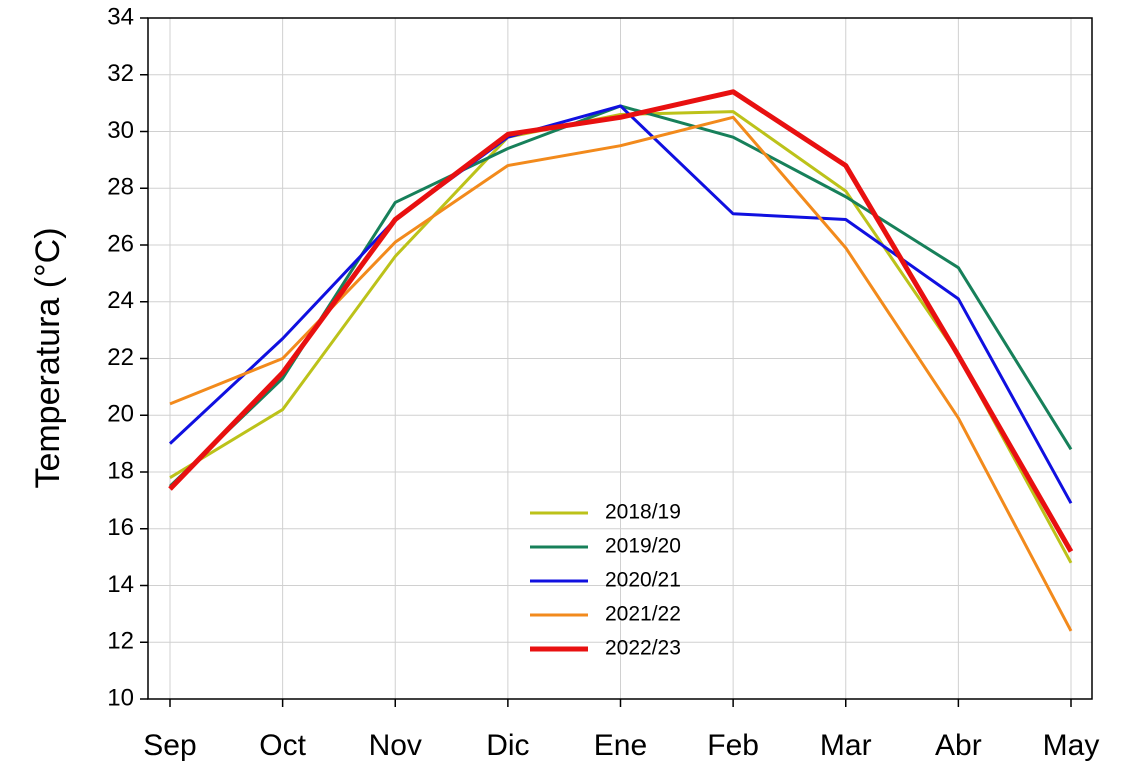 Image resolution: width=1133 pixels, height=776 pixels. What do you see at coordinates (120, 357) in the screenshot?
I see `y-tick-label: 22` at bounding box center [120, 357].